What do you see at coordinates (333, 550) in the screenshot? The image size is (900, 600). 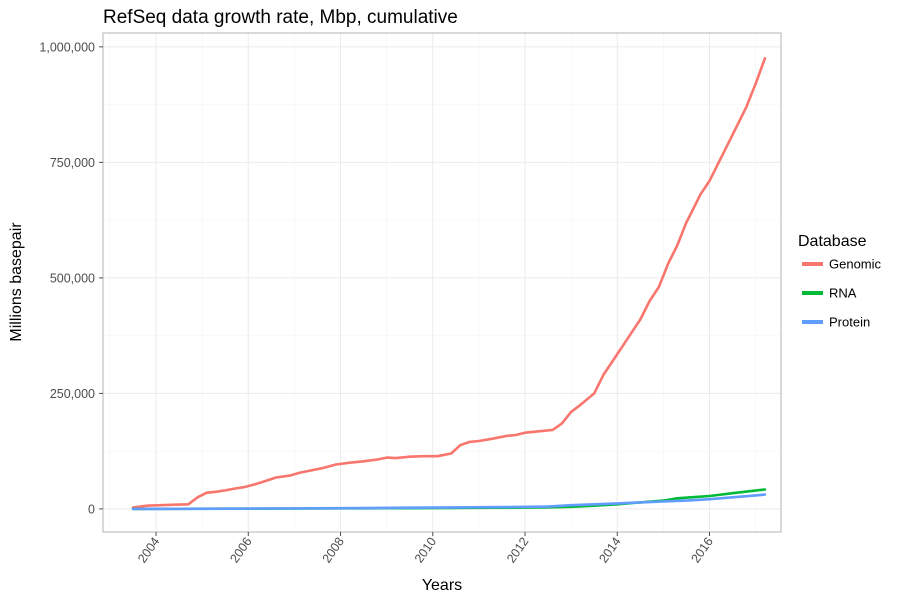 I see `x-tick-label: 2008` at bounding box center [333, 550].